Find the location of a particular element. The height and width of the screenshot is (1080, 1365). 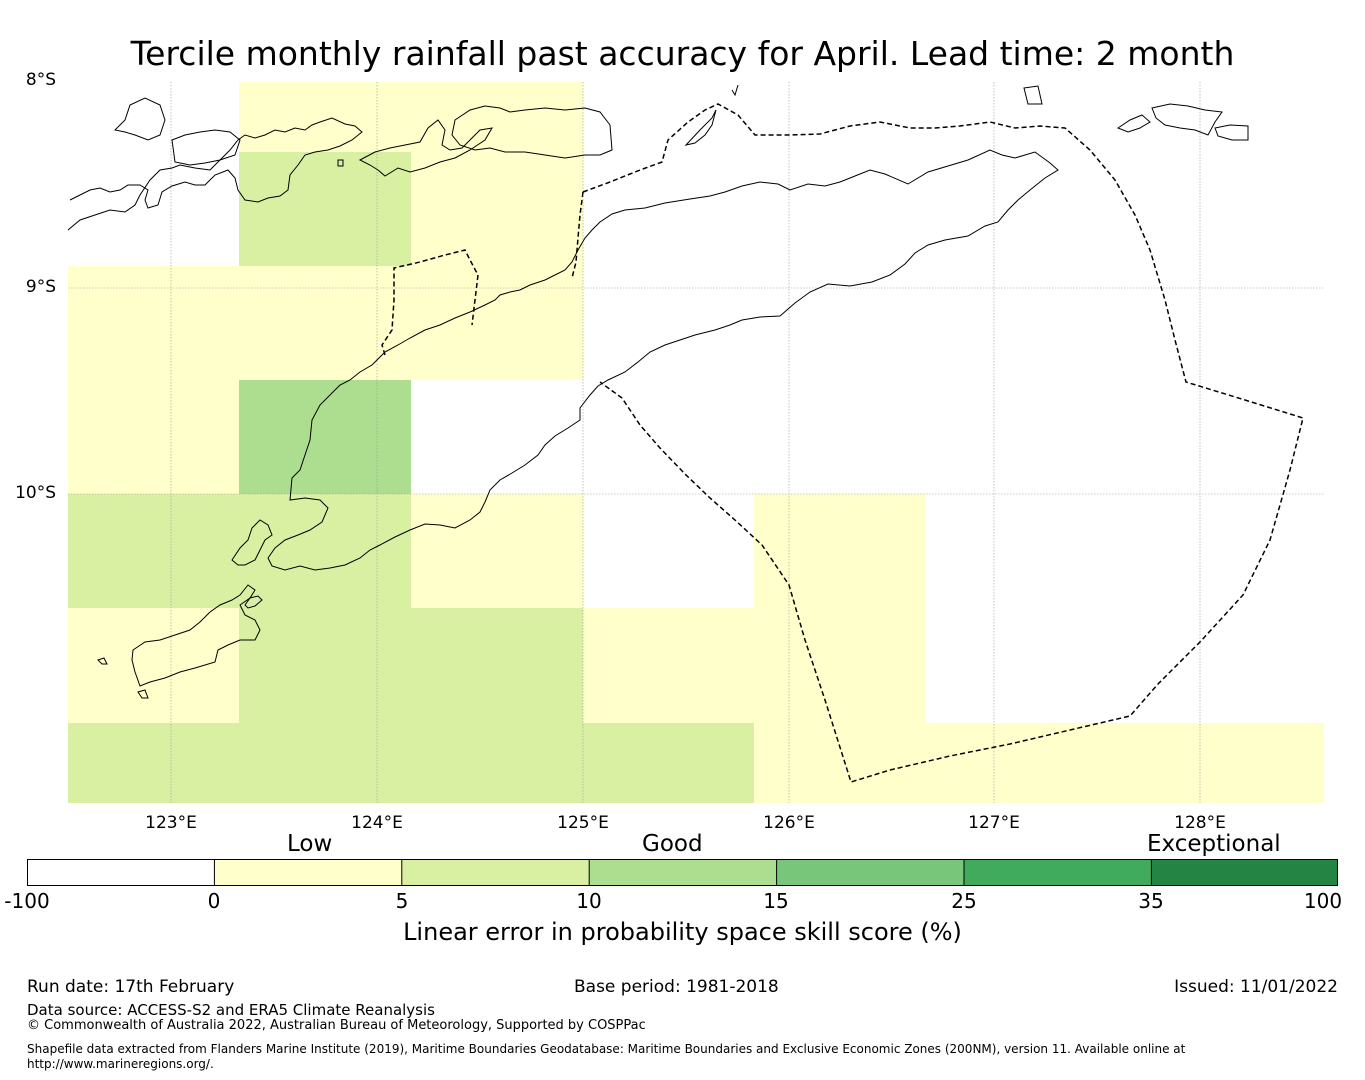

colorbar-tick: 10 is located at coordinates (589, 901).